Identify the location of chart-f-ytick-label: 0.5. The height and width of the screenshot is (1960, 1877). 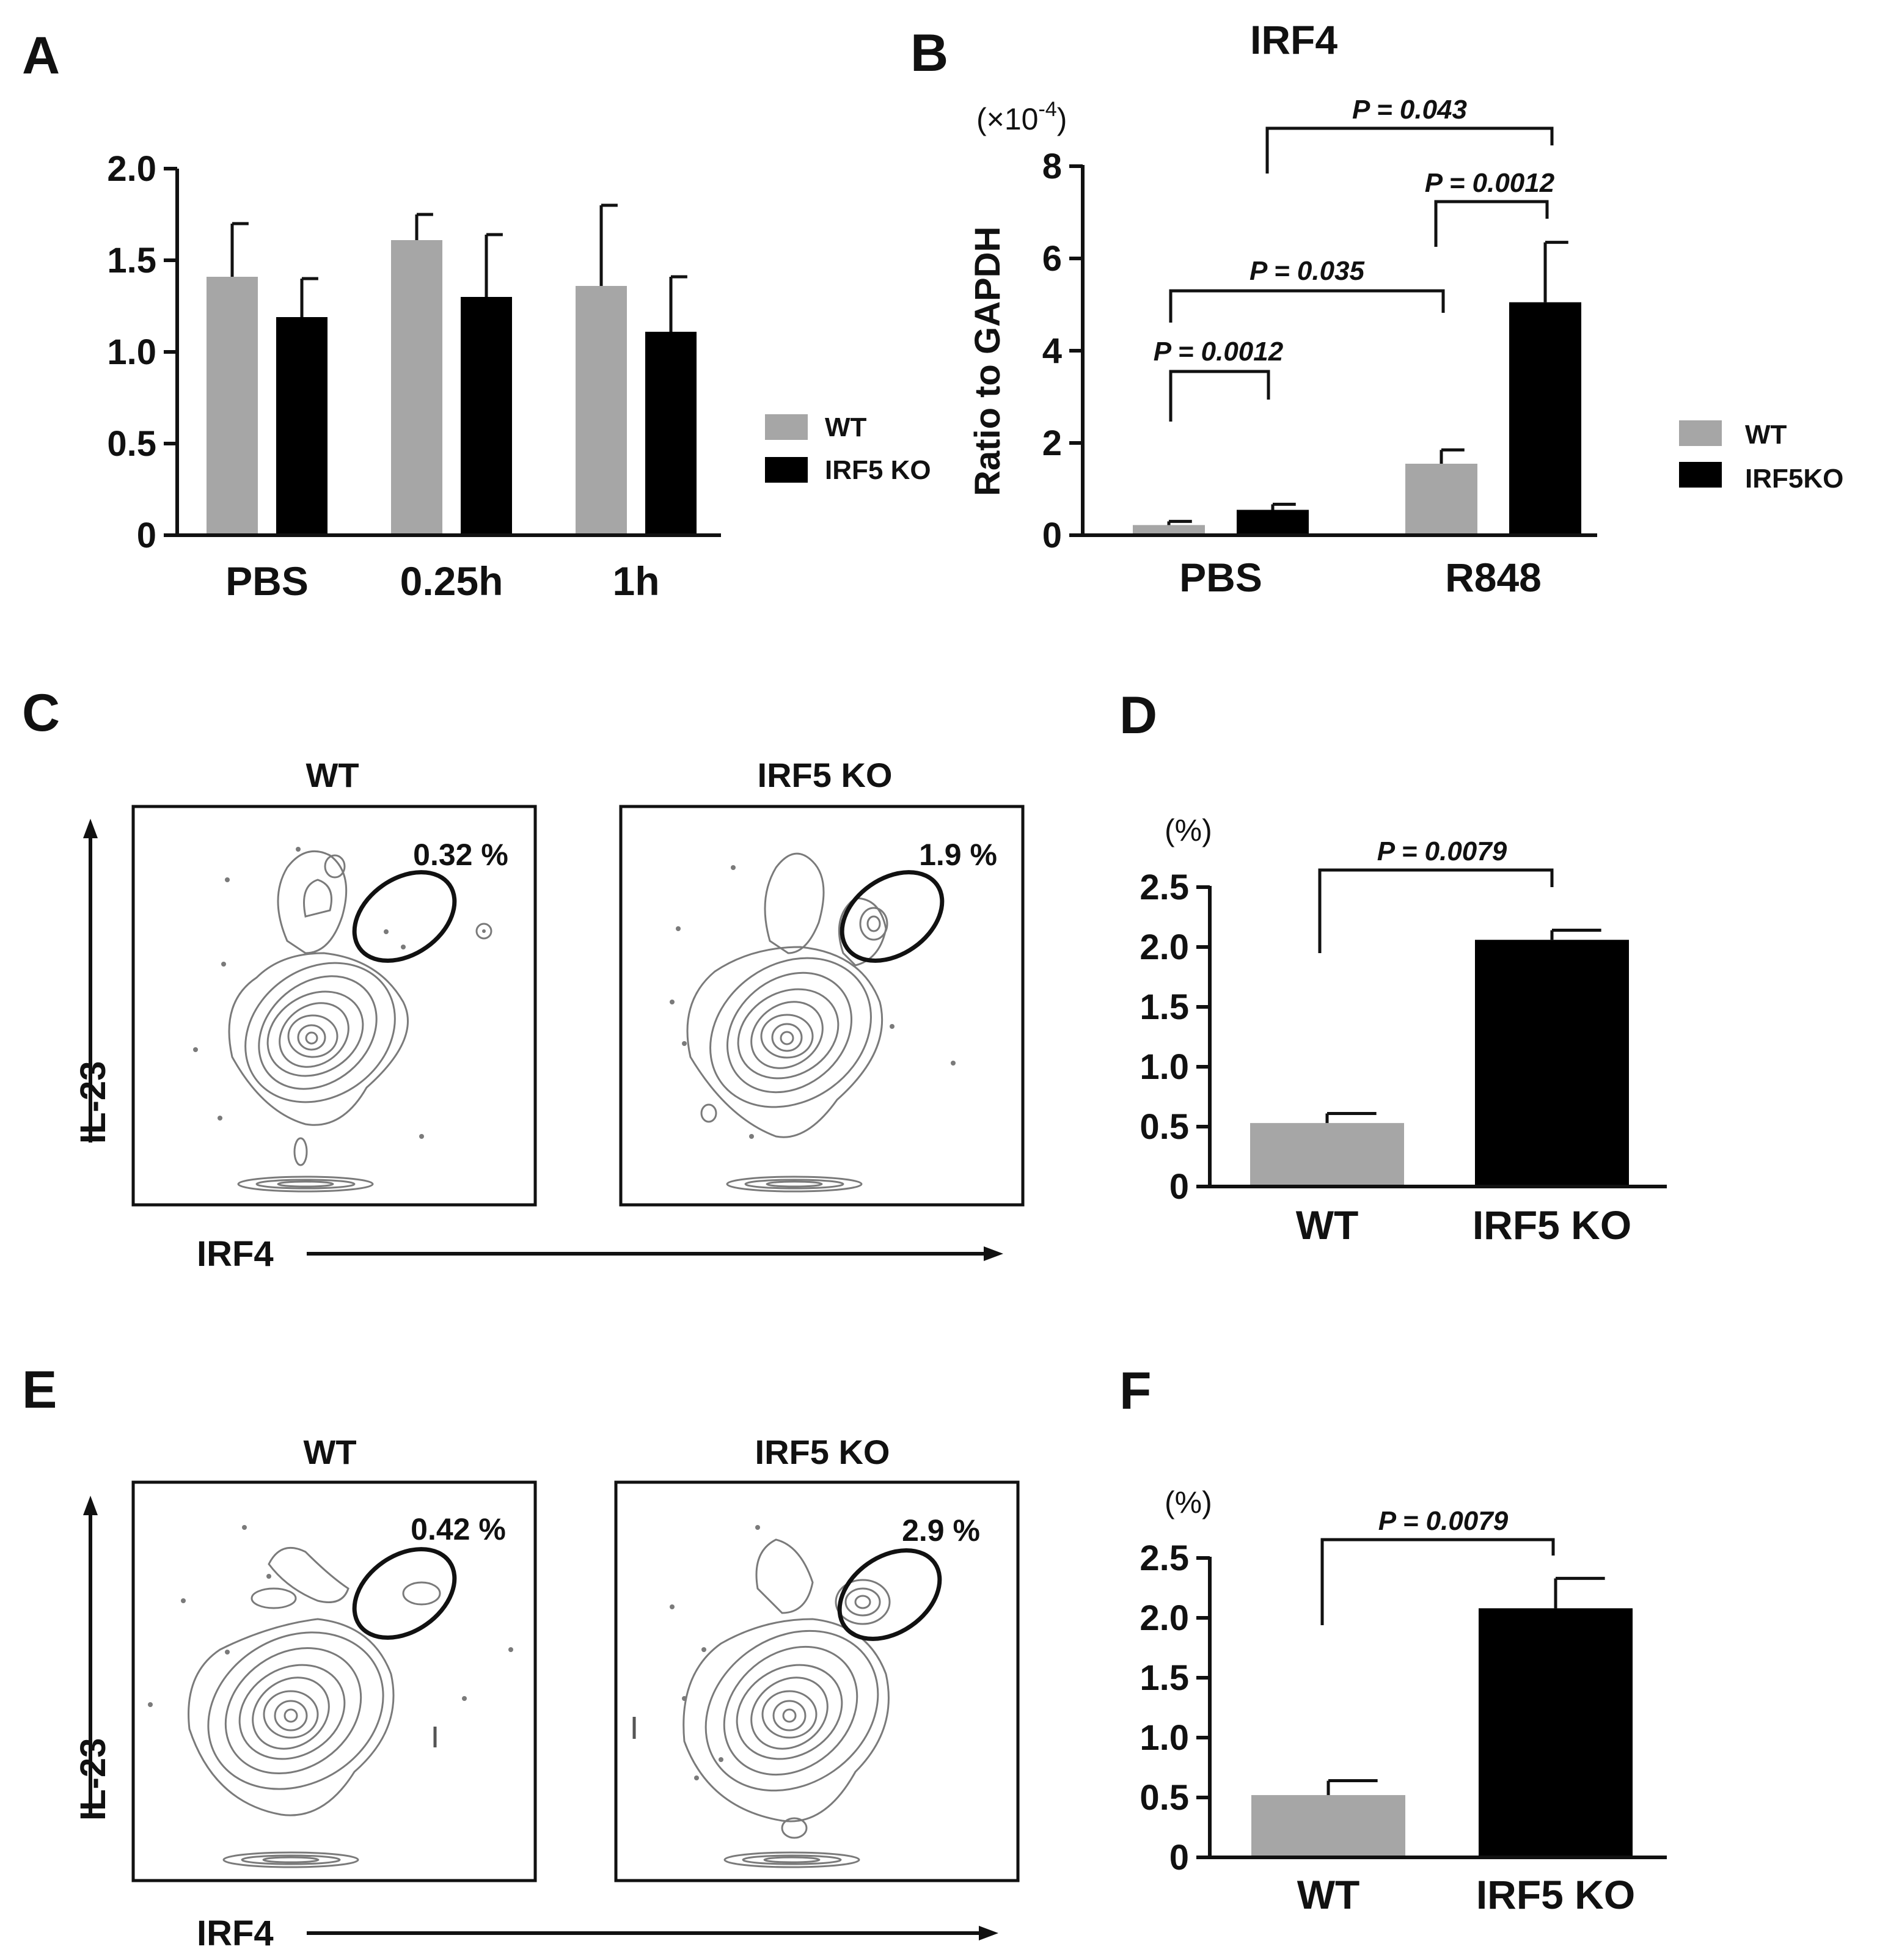
(1164, 1798).